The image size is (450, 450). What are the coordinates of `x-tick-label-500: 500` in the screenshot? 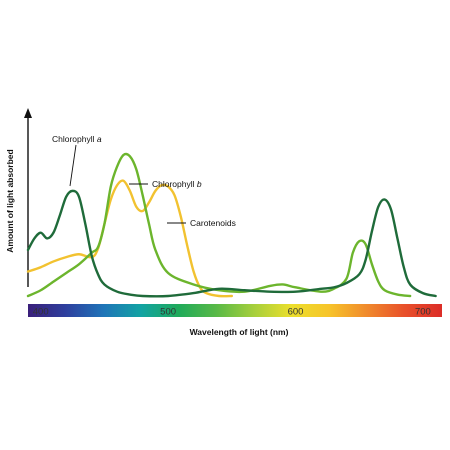 It's located at (168, 312).